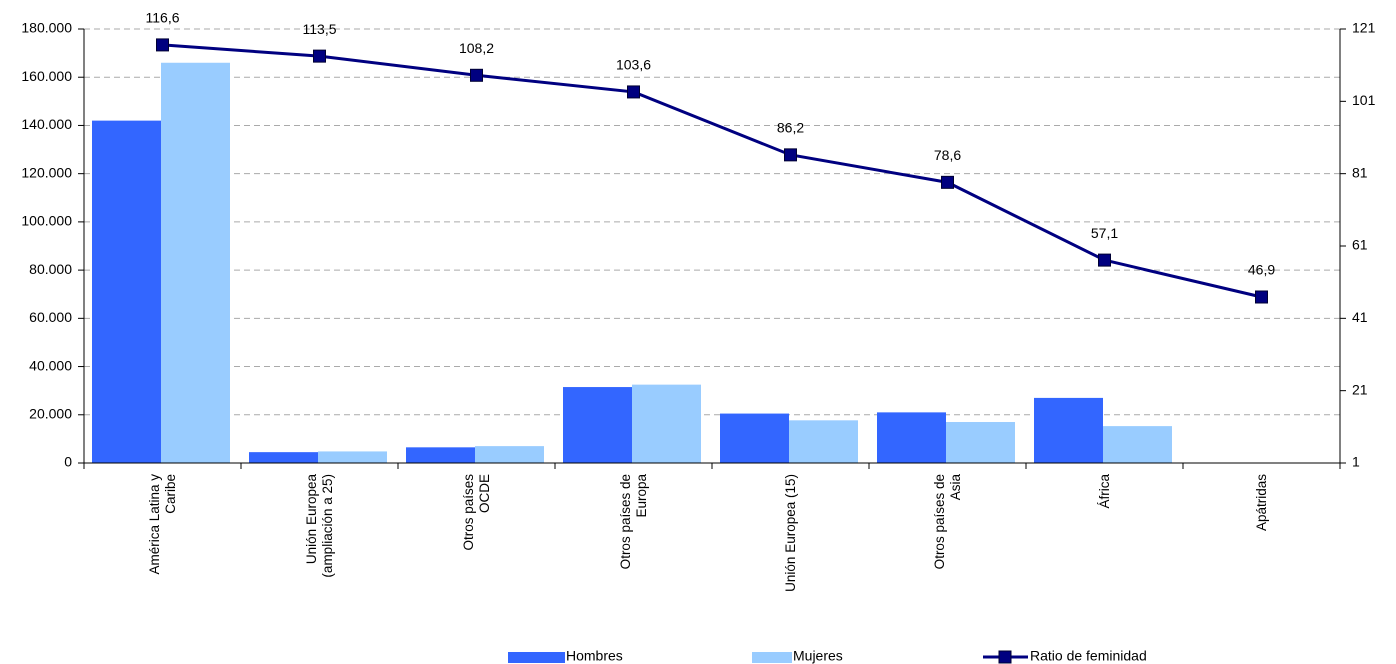 Image resolution: width=1396 pixels, height=664 pixels. I want to click on data-label: 113,5, so click(320, 29).